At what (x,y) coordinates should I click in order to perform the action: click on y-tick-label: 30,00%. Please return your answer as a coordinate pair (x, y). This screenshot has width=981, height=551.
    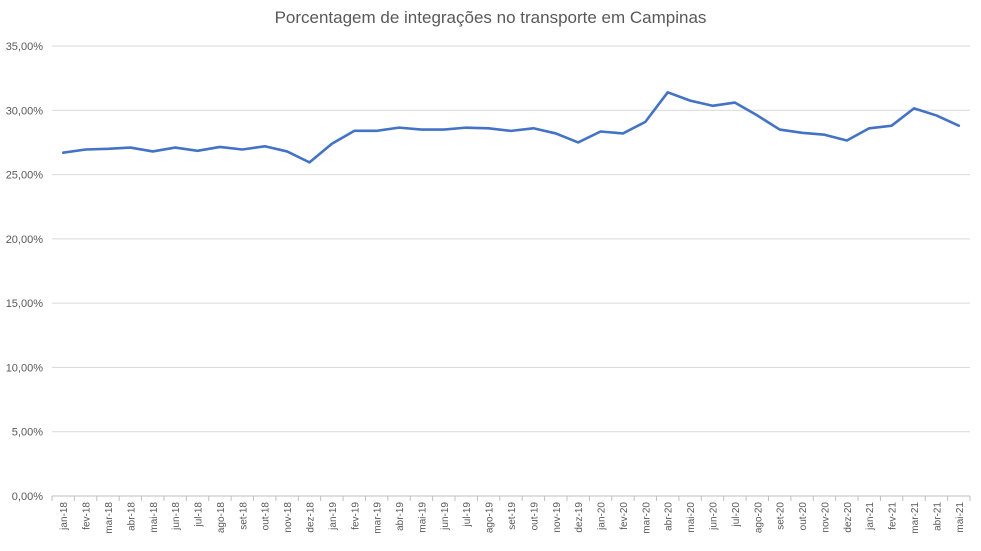
    Looking at the image, I should click on (25, 111).